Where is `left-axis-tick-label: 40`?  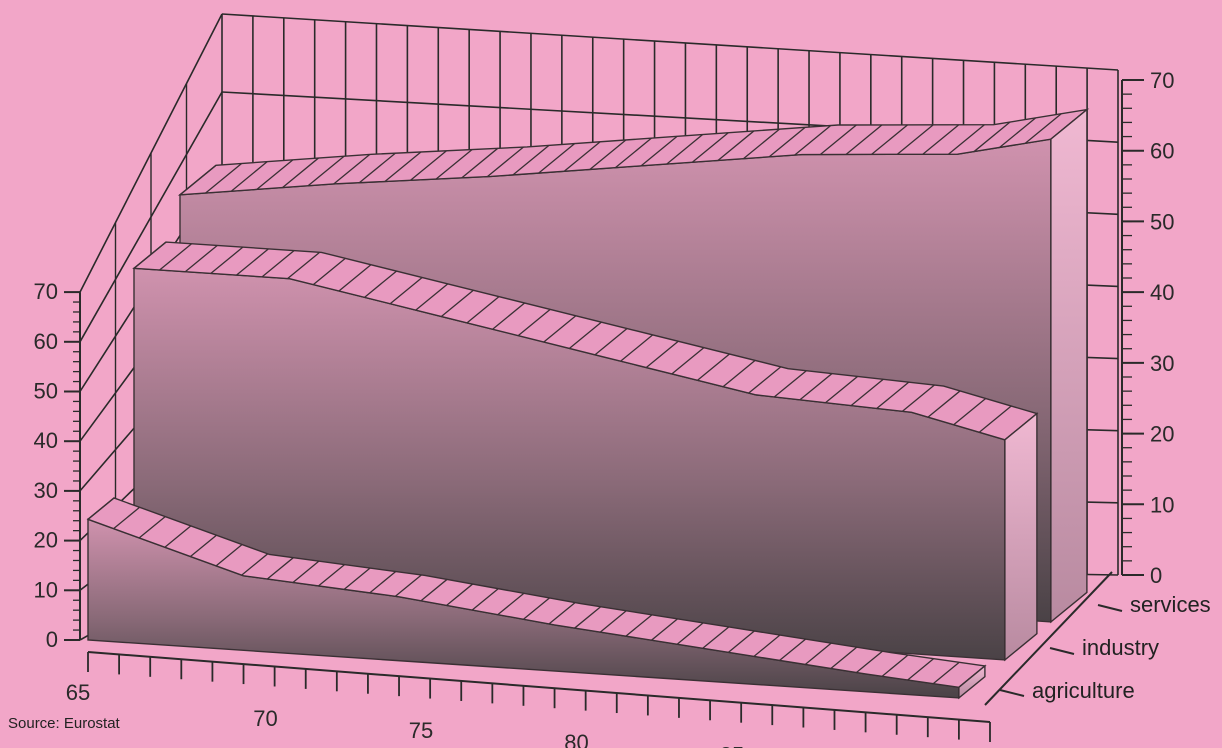 left-axis-tick-label: 40 is located at coordinates (46, 440).